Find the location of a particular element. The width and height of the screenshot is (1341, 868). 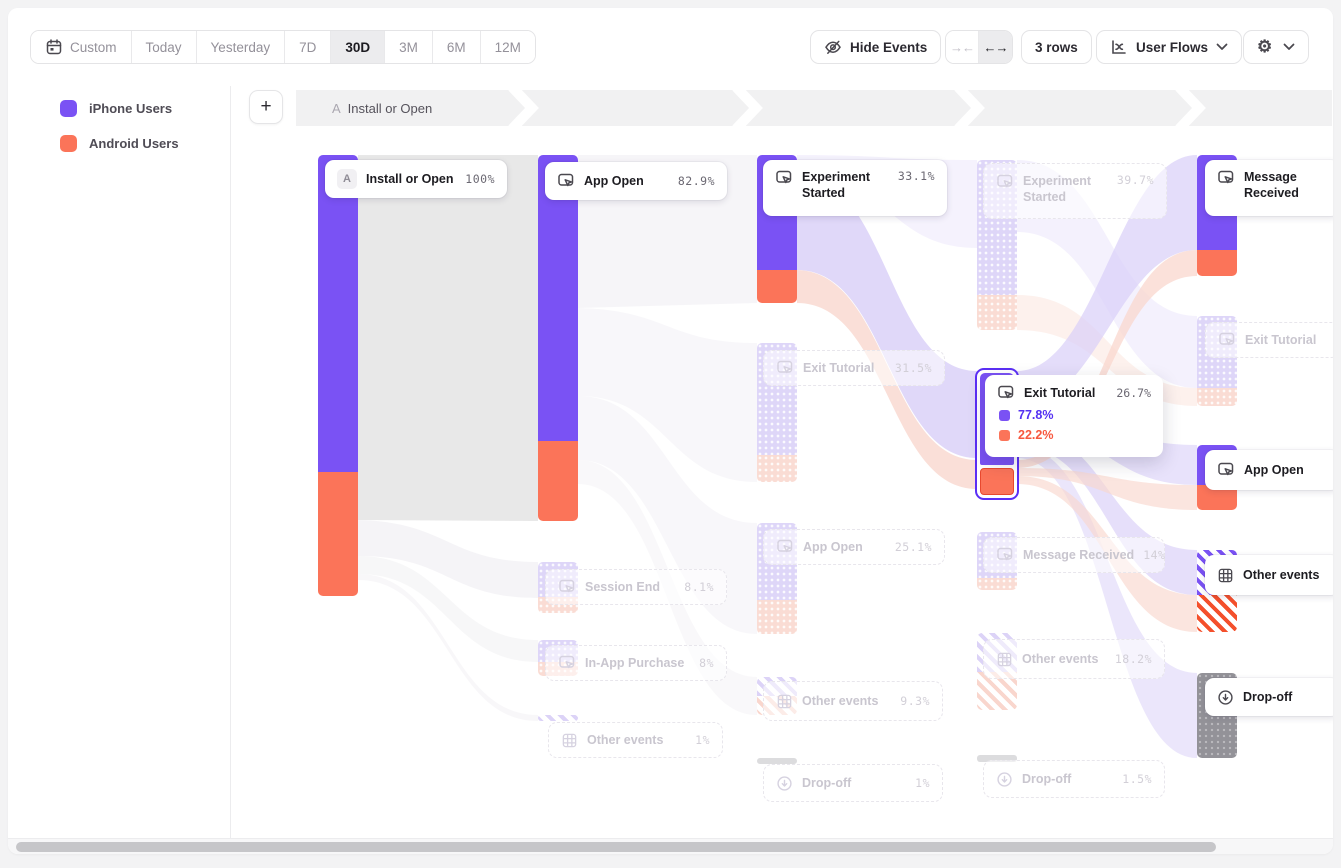

node-card-experiment-started: Experiment Started 33.1% is located at coordinates (855, 188).